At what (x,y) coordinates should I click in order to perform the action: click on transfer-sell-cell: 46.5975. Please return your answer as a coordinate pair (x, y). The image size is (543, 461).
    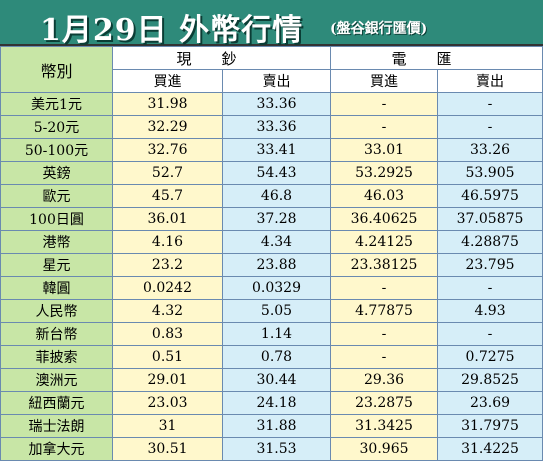
    Looking at the image, I should click on (490, 196).